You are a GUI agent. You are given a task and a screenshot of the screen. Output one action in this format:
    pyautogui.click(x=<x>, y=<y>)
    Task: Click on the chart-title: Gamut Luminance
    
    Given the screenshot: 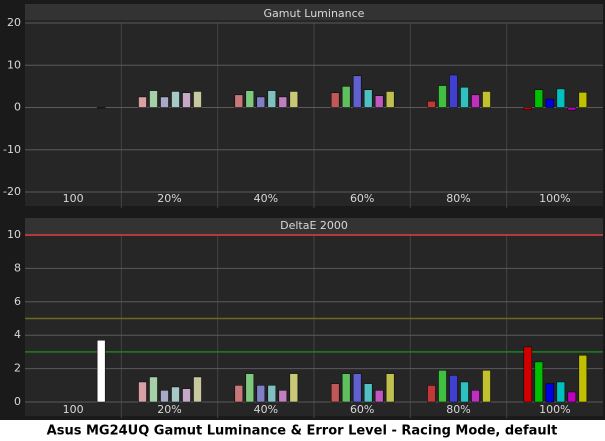 What is the action you would take?
    pyautogui.click(x=314, y=13)
    